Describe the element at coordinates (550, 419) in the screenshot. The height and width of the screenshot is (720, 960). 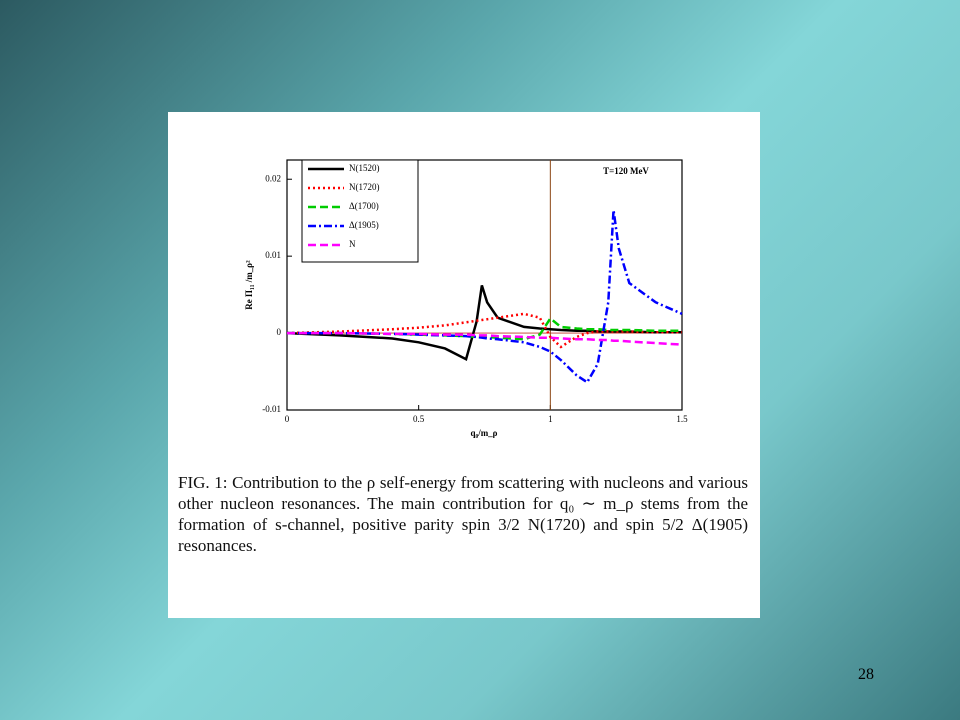
I see `x-tick-label: 1` at that location.